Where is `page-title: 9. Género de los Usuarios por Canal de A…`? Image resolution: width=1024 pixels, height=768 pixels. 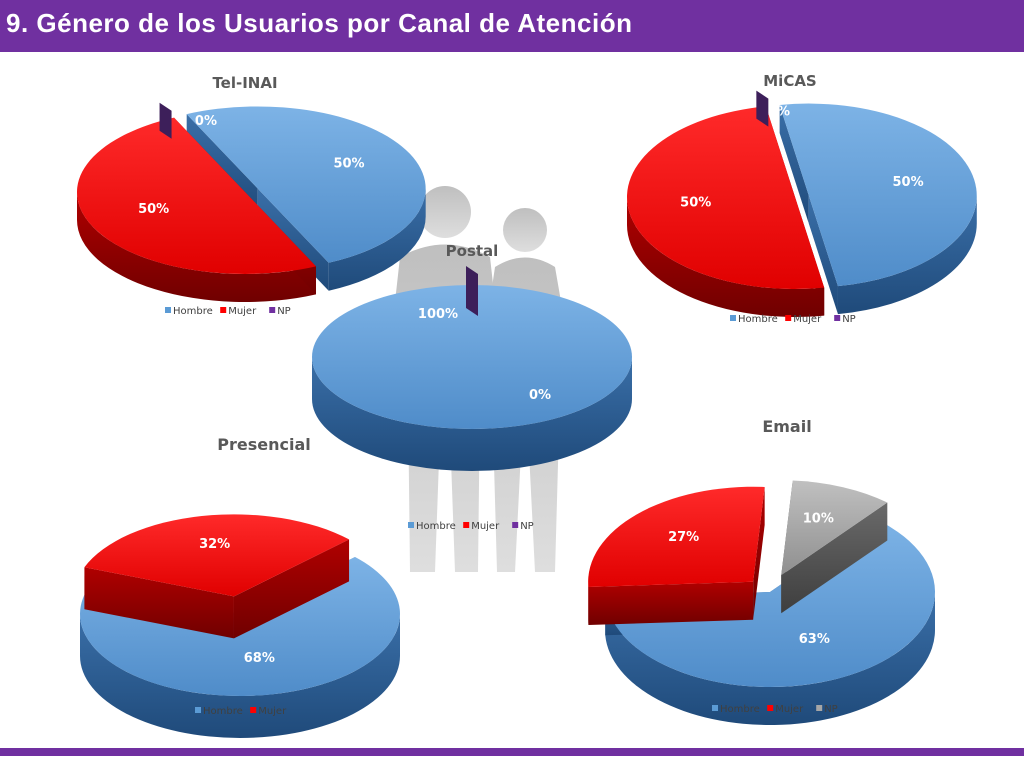
page-title: 9. Género de los Usuarios por Canal de A… is located at coordinates (319, 23).